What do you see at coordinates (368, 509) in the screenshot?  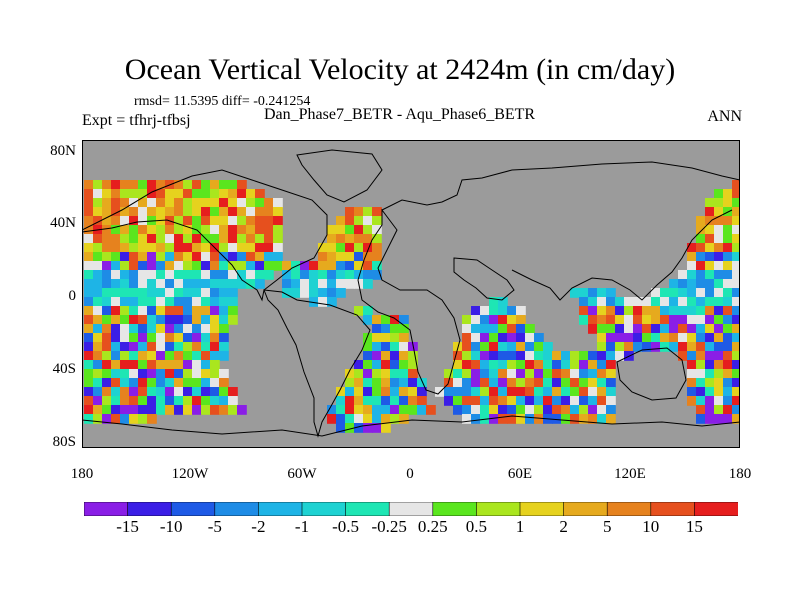 I see `colorbar-swatch` at bounding box center [368, 509].